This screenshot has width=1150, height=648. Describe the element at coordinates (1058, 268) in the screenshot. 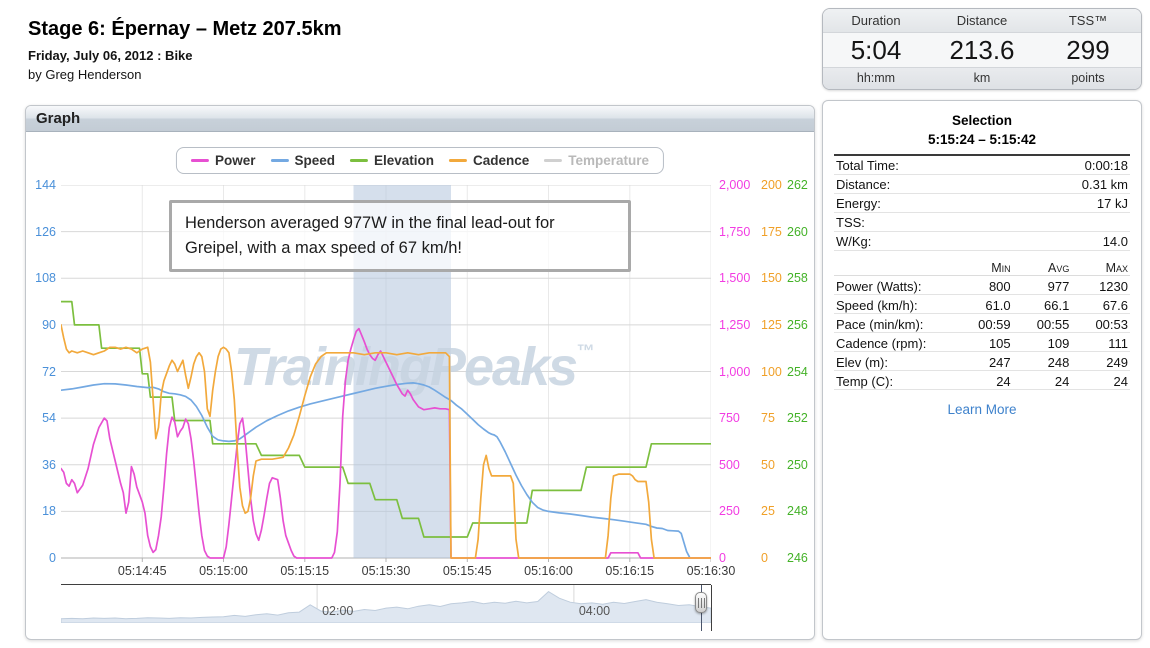

I see `mam-header-avg: Avg` at that location.